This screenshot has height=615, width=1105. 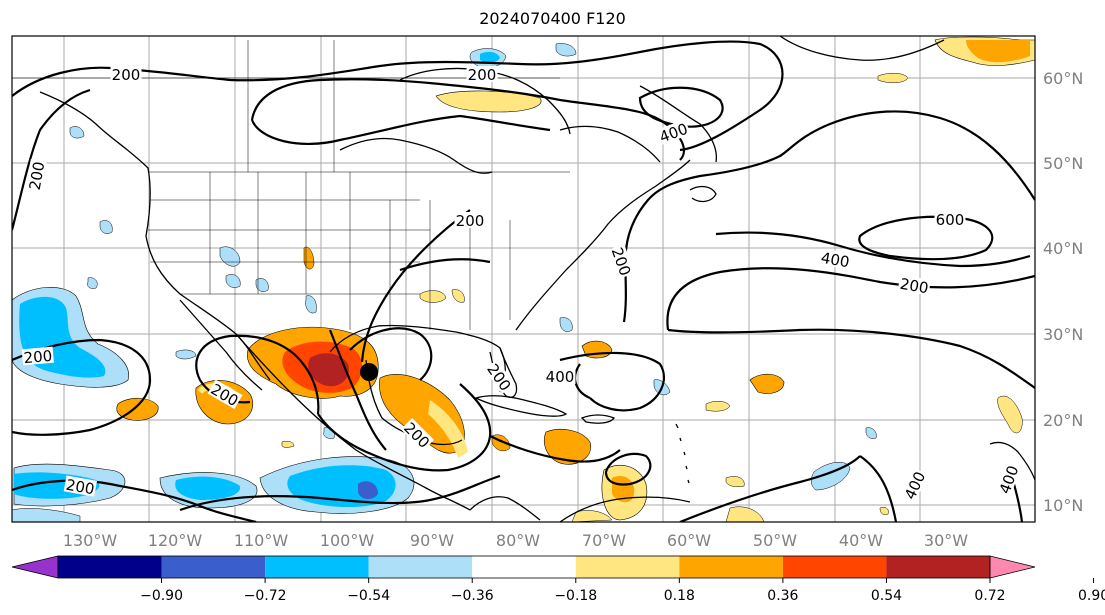 What do you see at coordinates (1012, 567) in the screenshot?
I see `colorbar-max-extend` at bounding box center [1012, 567].